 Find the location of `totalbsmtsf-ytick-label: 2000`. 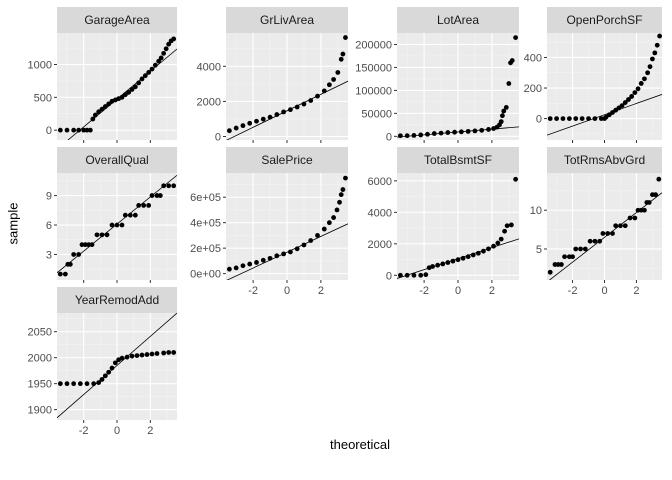

totalbsmtsf-ytick-label: 2000 is located at coordinates (380, 245).